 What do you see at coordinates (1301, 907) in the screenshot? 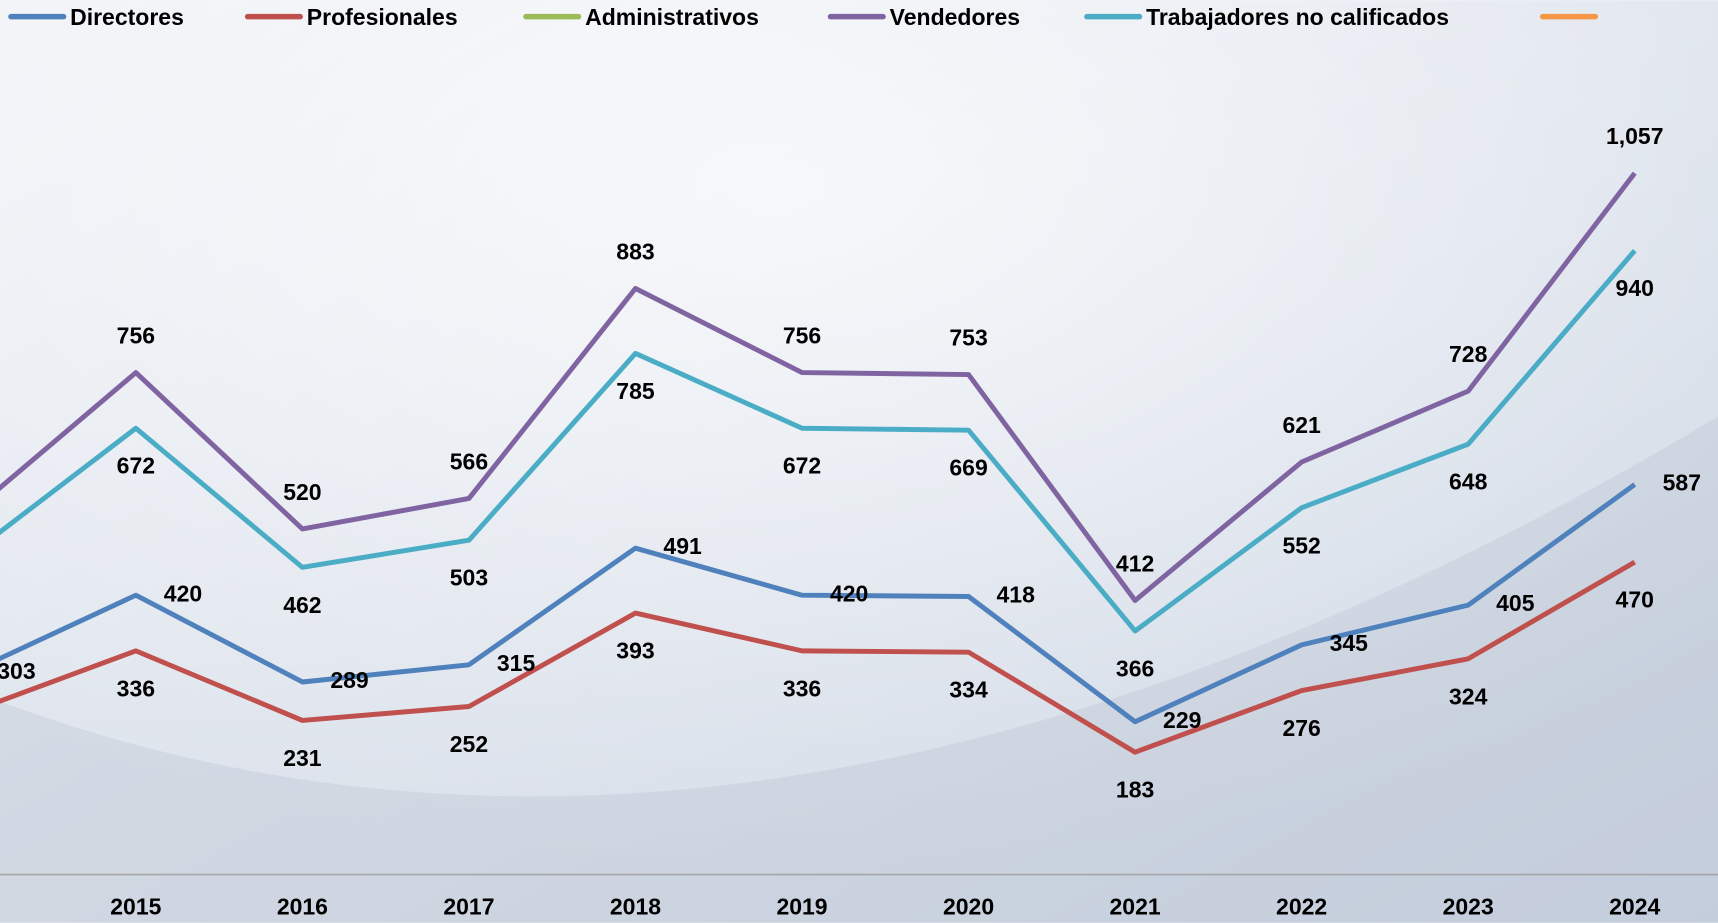
I see `x-tick-label: 2022` at bounding box center [1301, 907].